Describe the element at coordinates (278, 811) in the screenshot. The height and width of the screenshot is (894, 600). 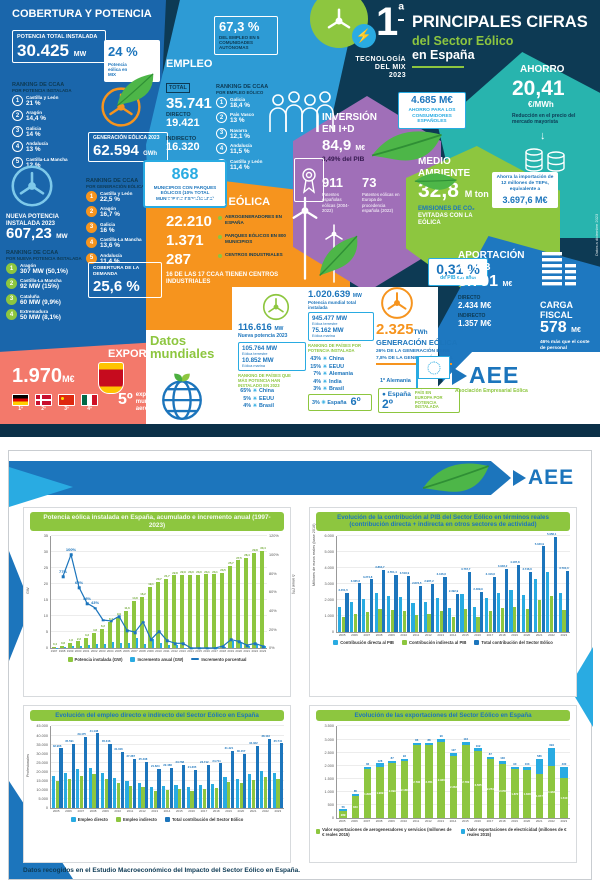
I see `x-tick-label: 2023` at that location.